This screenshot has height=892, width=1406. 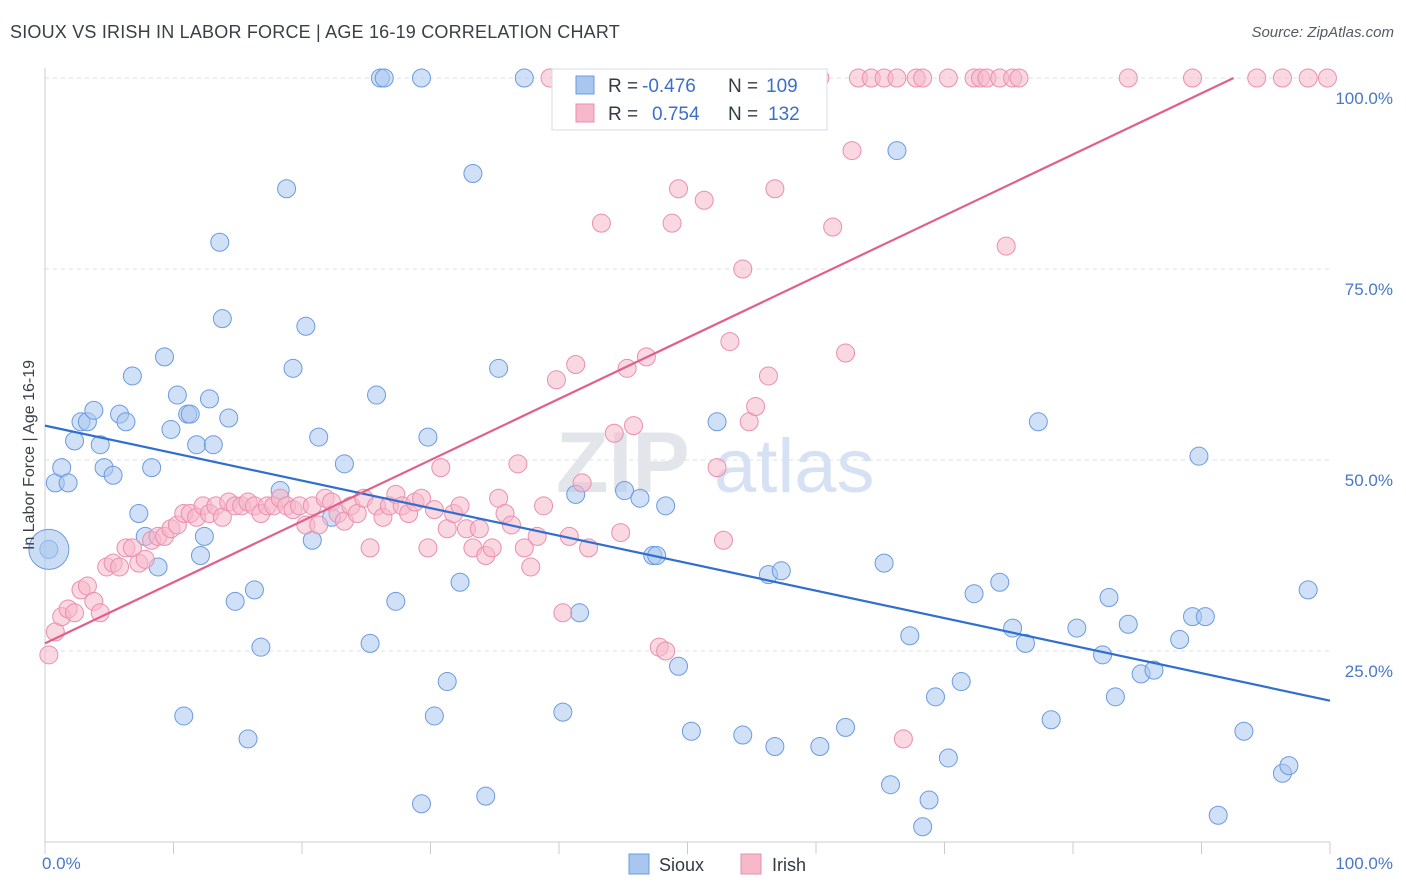 What do you see at coordinates (669, 86) in the screenshot?
I see `legend-r-value-sioux: -0.476` at bounding box center [669, 86].